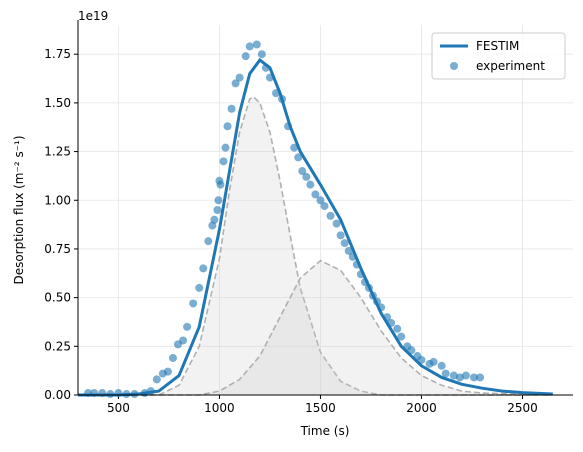 The width and height of the screenshot is (583, 452). I want to click on y-tick-label: 1.25, so click(57, 152).